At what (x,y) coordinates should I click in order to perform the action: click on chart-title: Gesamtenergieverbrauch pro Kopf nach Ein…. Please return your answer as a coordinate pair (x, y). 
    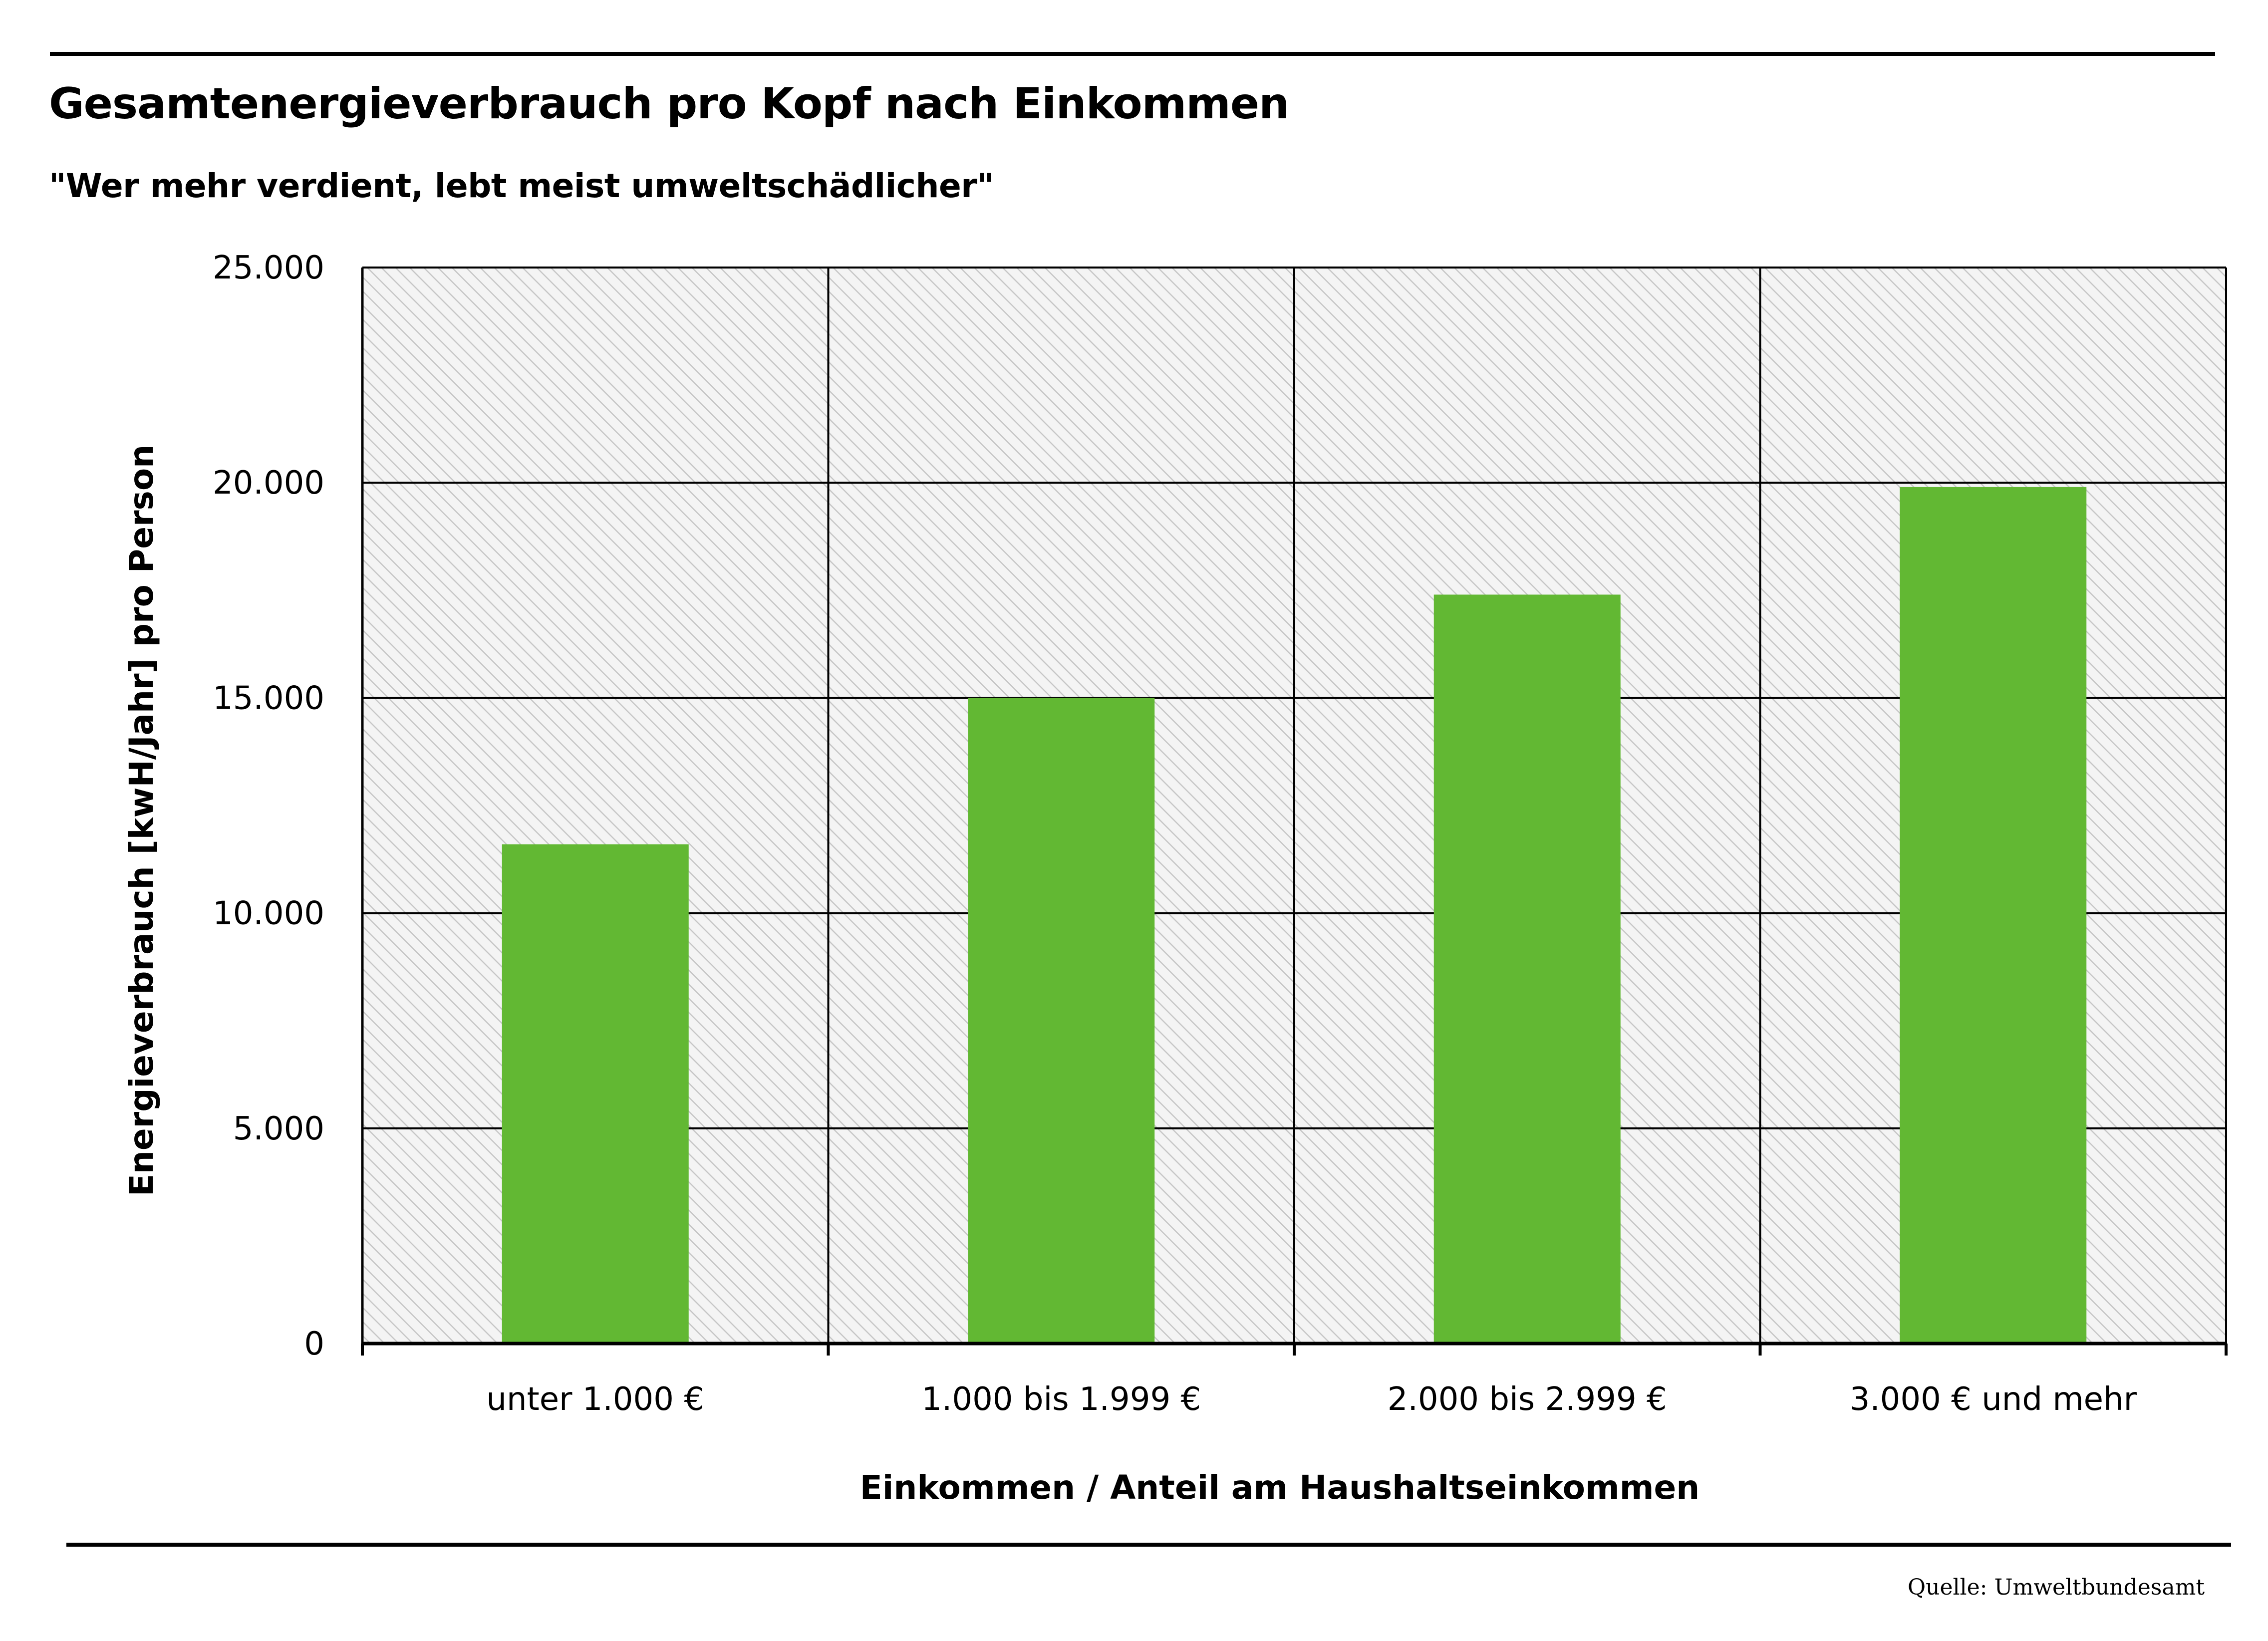
    Looking at the image, I should click on (669, 104).